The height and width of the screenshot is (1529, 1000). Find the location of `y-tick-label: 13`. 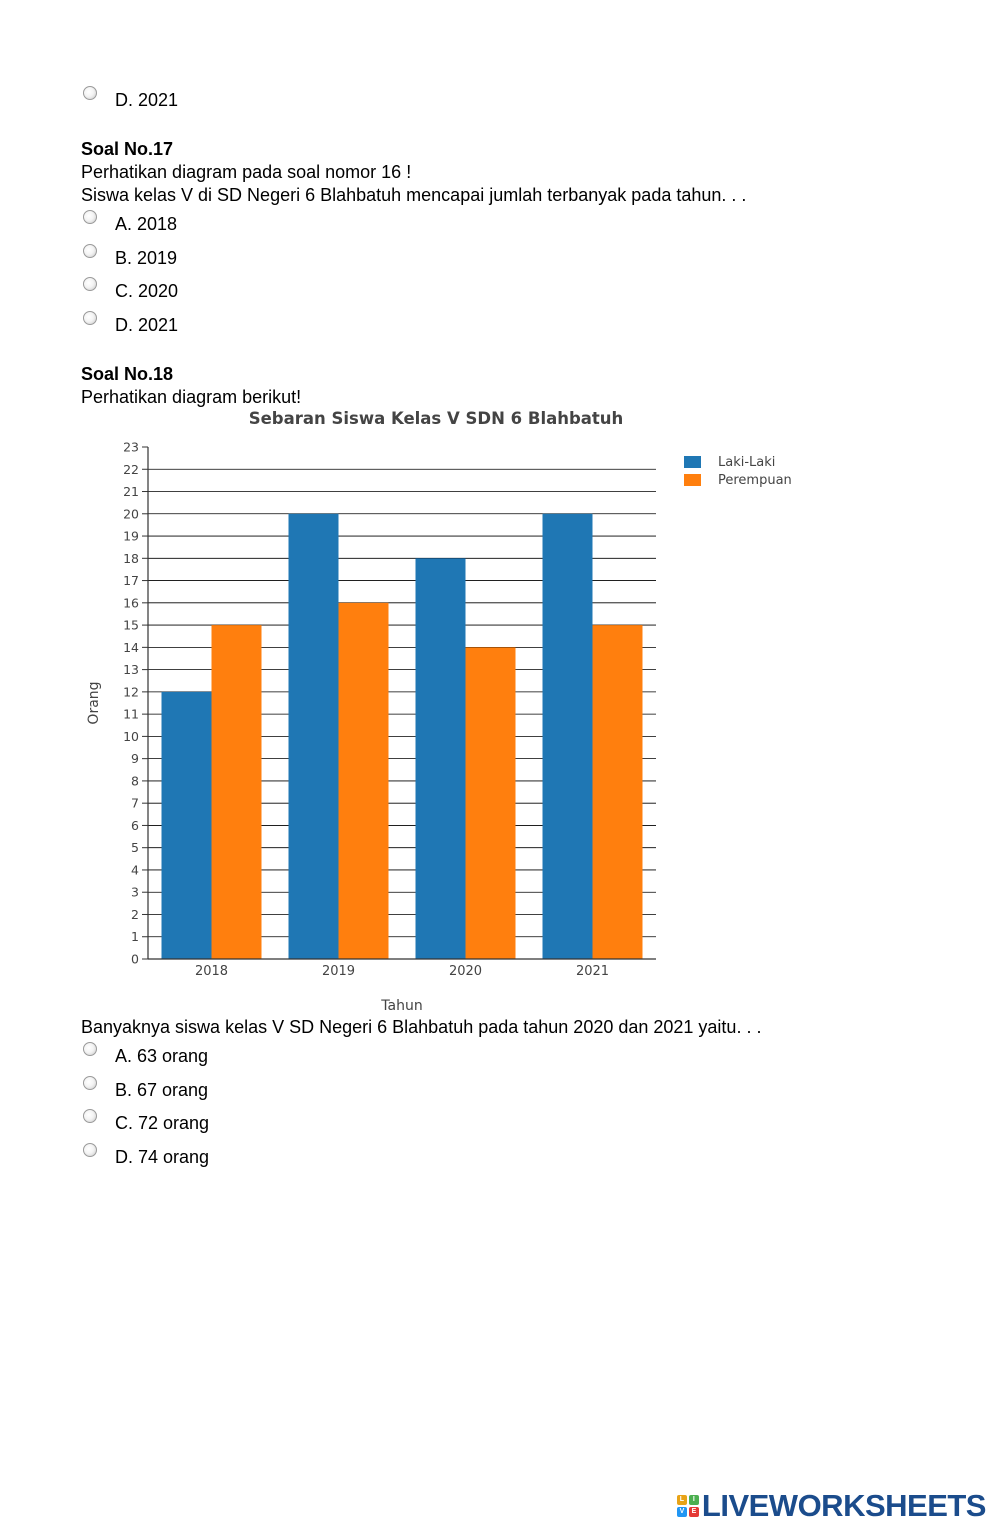

y-tick-label: 13 is located at coordinates (131, 669).